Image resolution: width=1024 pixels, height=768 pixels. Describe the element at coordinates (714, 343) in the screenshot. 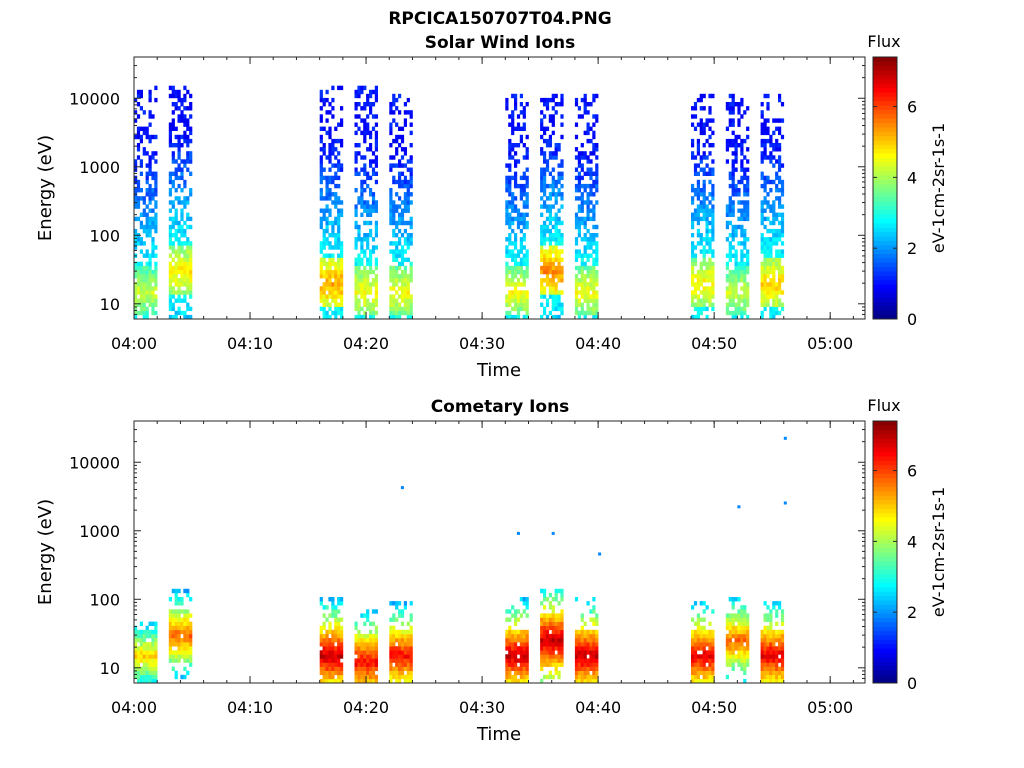

I see `x-tick-label: 04:50` at that location.